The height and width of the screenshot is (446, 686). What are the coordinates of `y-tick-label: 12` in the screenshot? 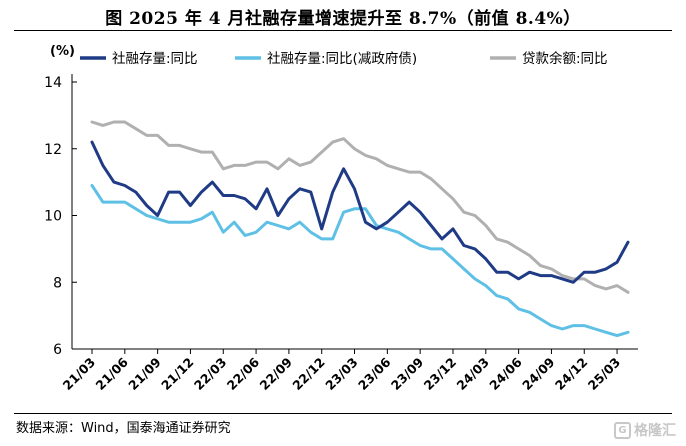 It's located at (53, 150).